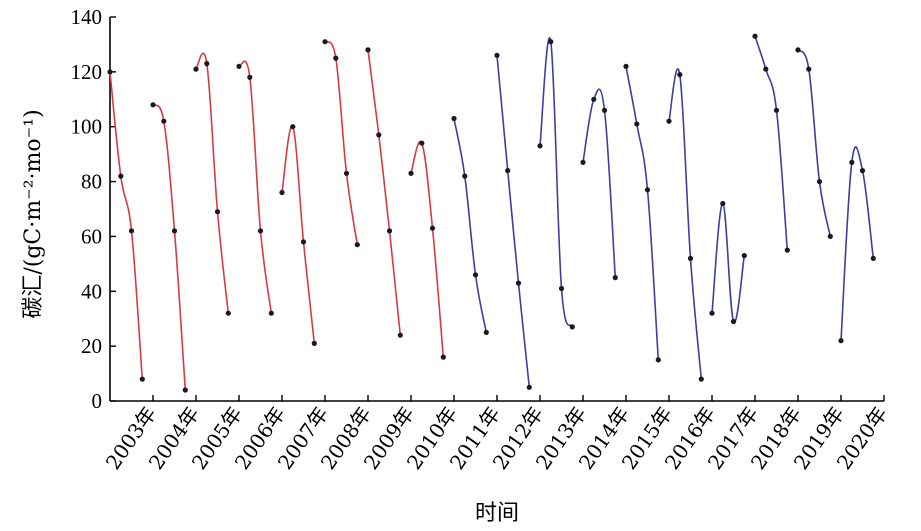 The width and height of the screenshot is (921, 531). Describe the element at coordinates (87, 127) in the screenshot. I see `y-tick-label: 100` at that location.